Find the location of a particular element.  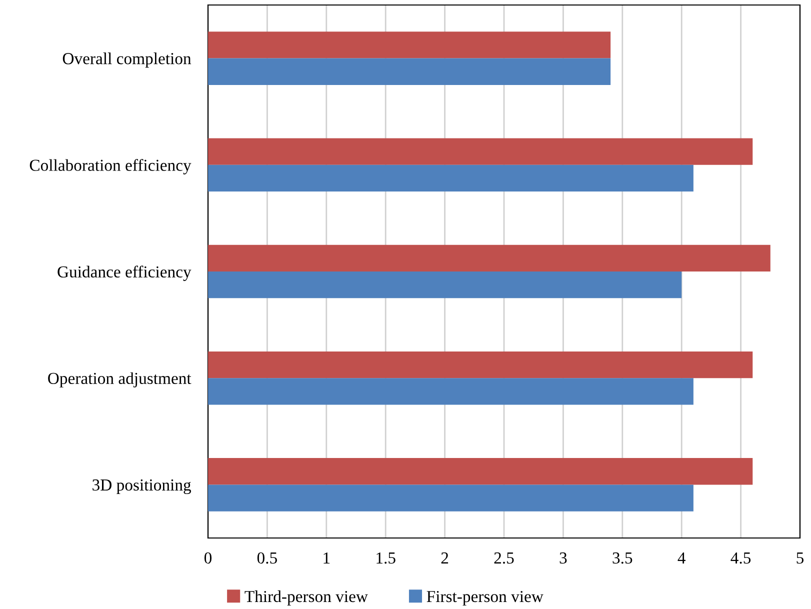

y-tick-label: Operation adjustment is located at coordinates (120, 380).